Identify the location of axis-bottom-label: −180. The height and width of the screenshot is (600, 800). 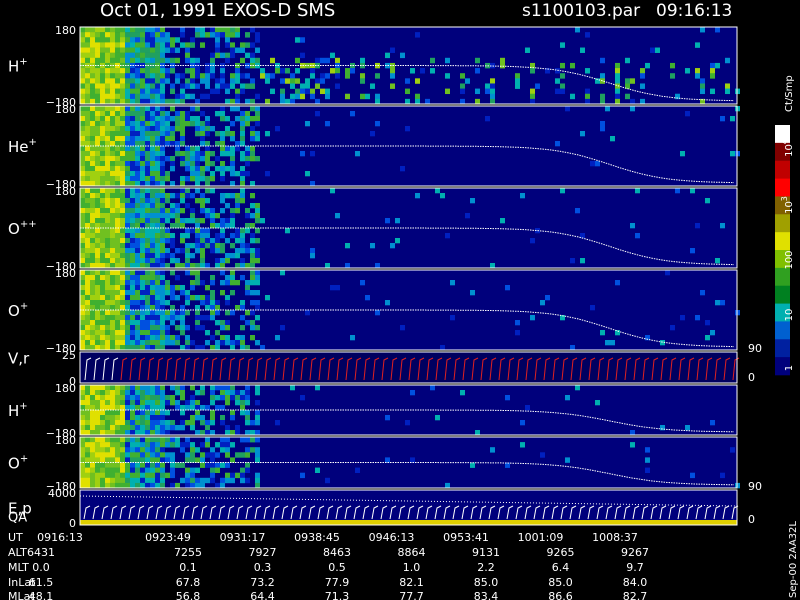
(61, 184).